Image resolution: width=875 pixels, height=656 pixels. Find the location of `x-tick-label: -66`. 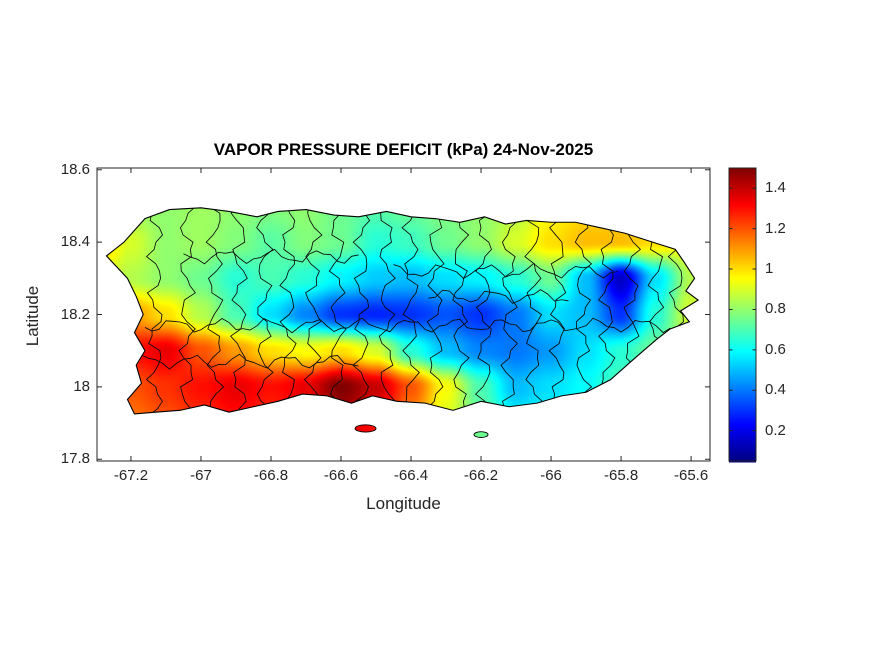

x-tick-label: -66 is located at coordinates (551, 475).